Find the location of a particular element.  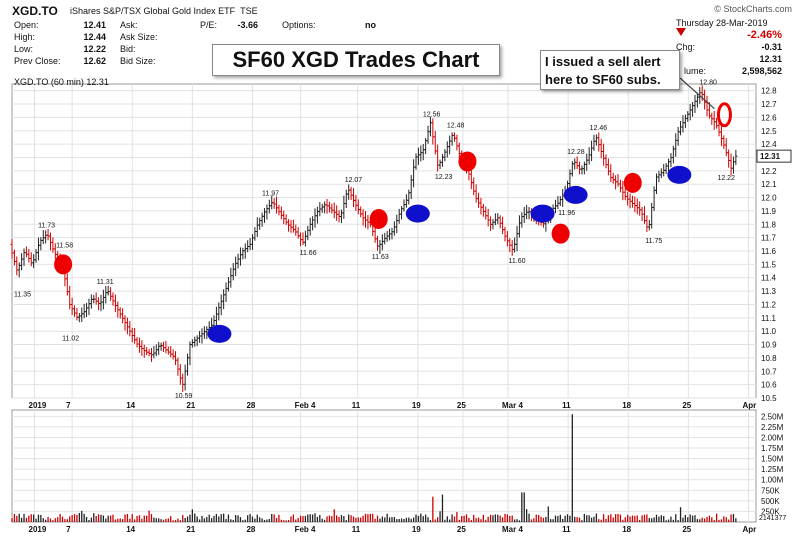

price-annotation-label: 12.80 is located at coordinates (708, 83).